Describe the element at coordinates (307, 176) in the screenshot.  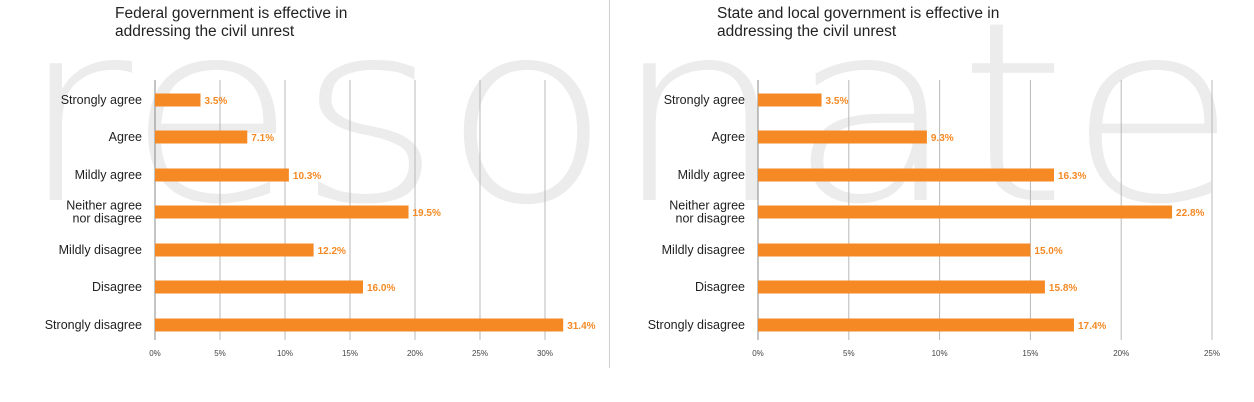
I see `value-label: 10.3%` at that location.